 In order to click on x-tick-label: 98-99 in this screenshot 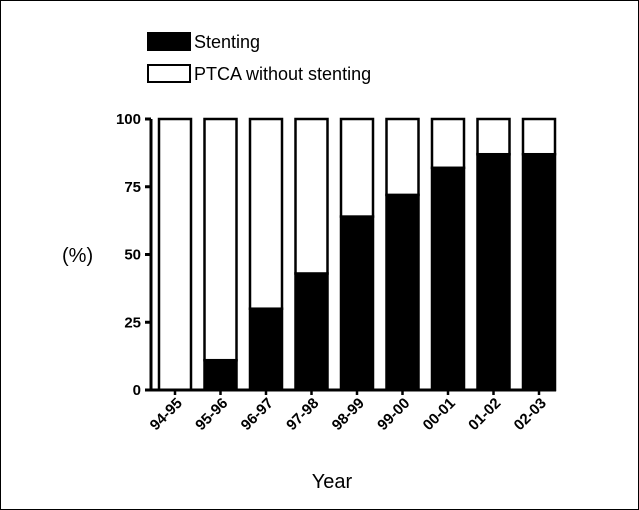, I will do `click(348, 414)`.